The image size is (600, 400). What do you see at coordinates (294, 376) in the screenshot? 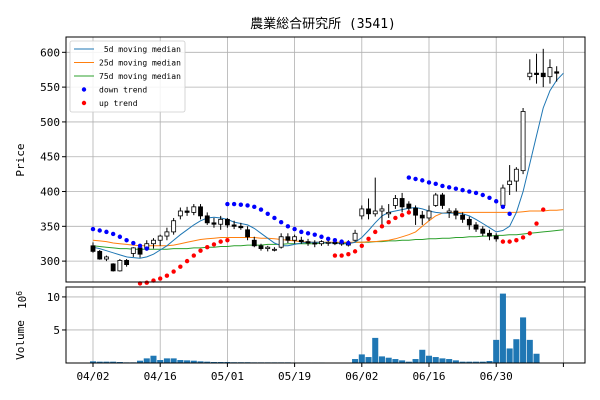
I see `x-tick-label: 05/19` at bounding box center [294, 376].